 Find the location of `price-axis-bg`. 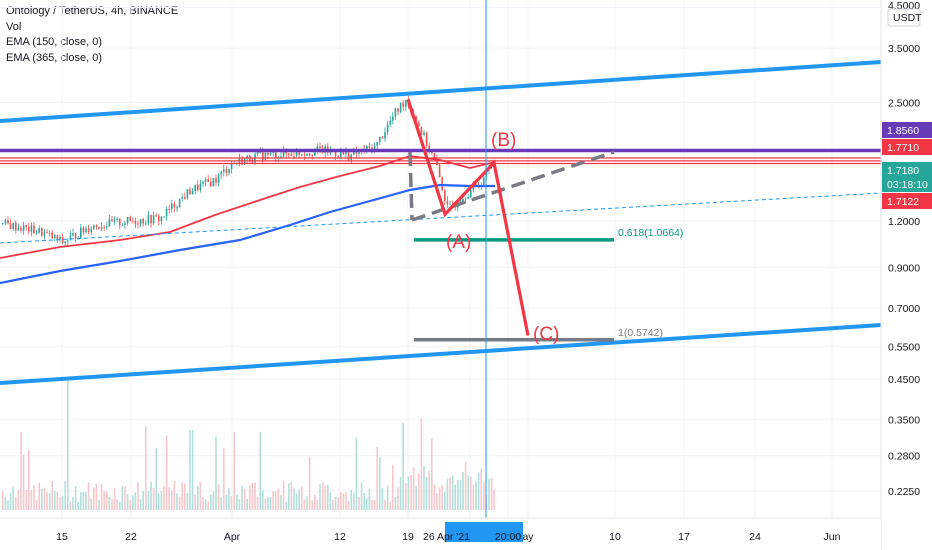

price-axis-bg is located at coordinates (906, 275).